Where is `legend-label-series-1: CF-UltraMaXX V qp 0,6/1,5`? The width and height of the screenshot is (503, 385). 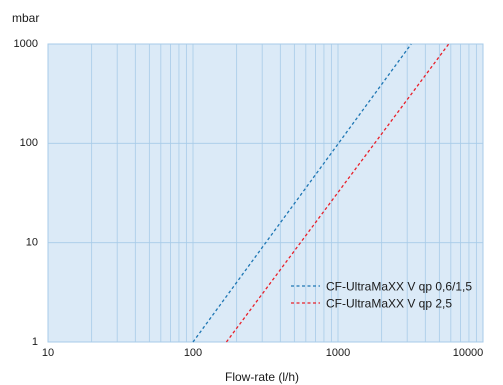
legend-label-series-1: CF-UltraMaXX V qp 0,6/1,5 is located at coordinates (399, 287).